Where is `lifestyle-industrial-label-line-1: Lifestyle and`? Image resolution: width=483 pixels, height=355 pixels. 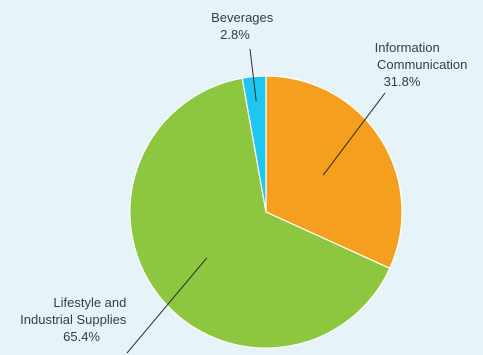 lifestyle-industrial-label-line-1: Lifestyle and is located at coordinates (89, 302).